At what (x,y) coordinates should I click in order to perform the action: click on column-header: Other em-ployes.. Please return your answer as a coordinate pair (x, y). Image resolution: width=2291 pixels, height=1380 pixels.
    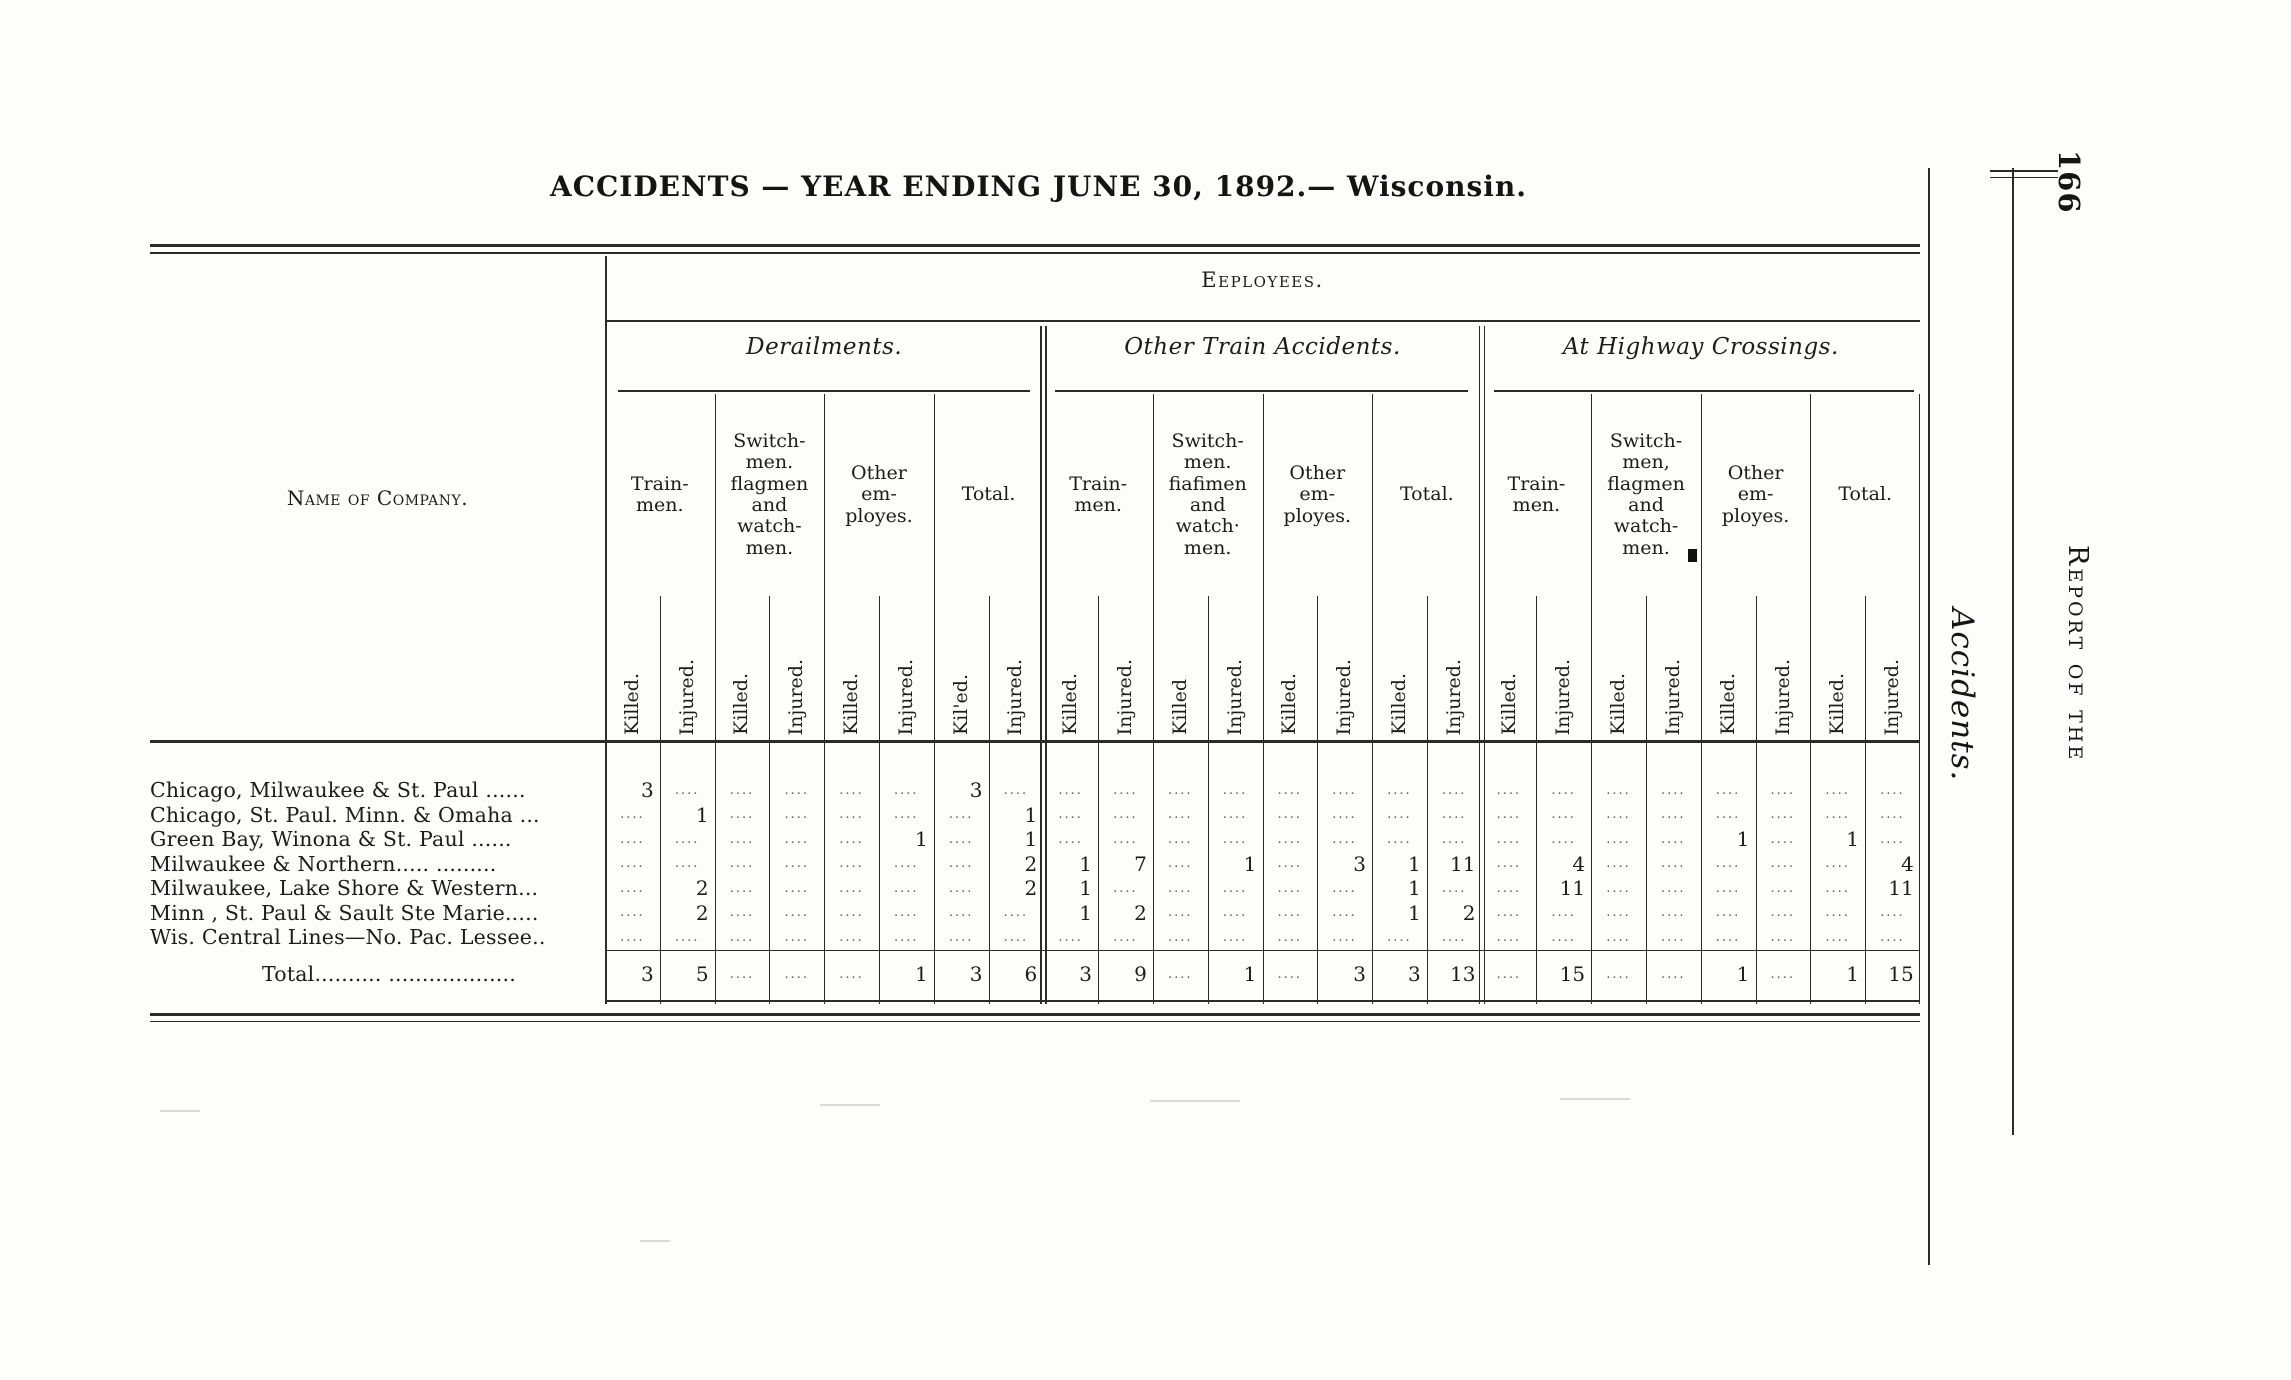
    Looking at the image, I should click on (879, 494).